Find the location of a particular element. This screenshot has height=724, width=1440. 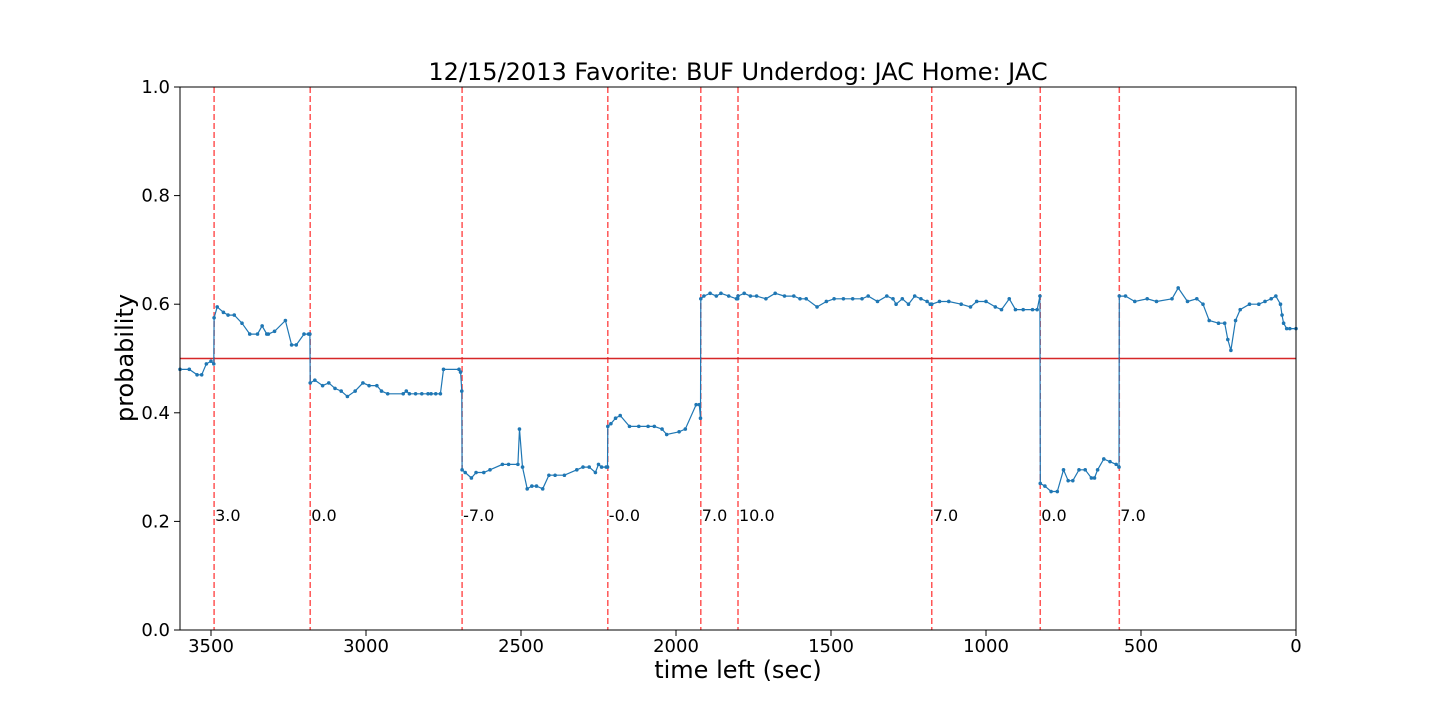

score-event-label: 7.0 is located at coordinates (1132, 515).